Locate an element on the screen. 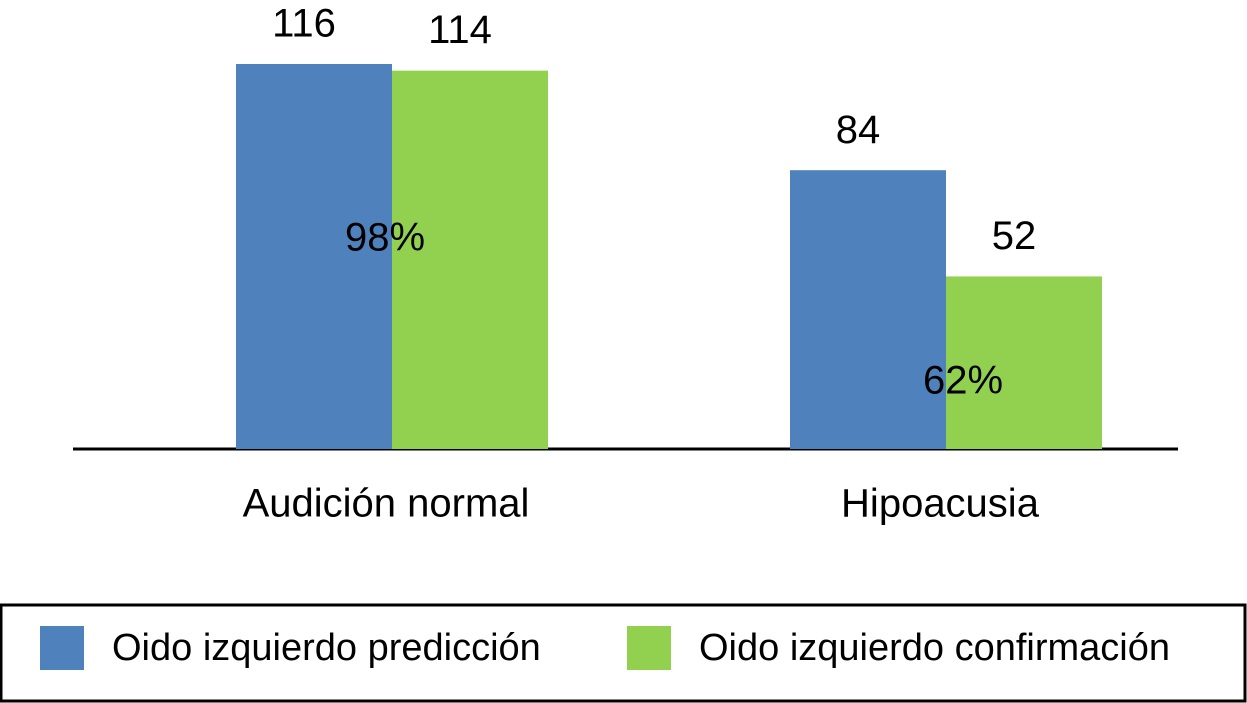 The height and width of the screenshot is (703, 1247). x-tick-label: Hipoacusia is located at coordinates (940, 504).